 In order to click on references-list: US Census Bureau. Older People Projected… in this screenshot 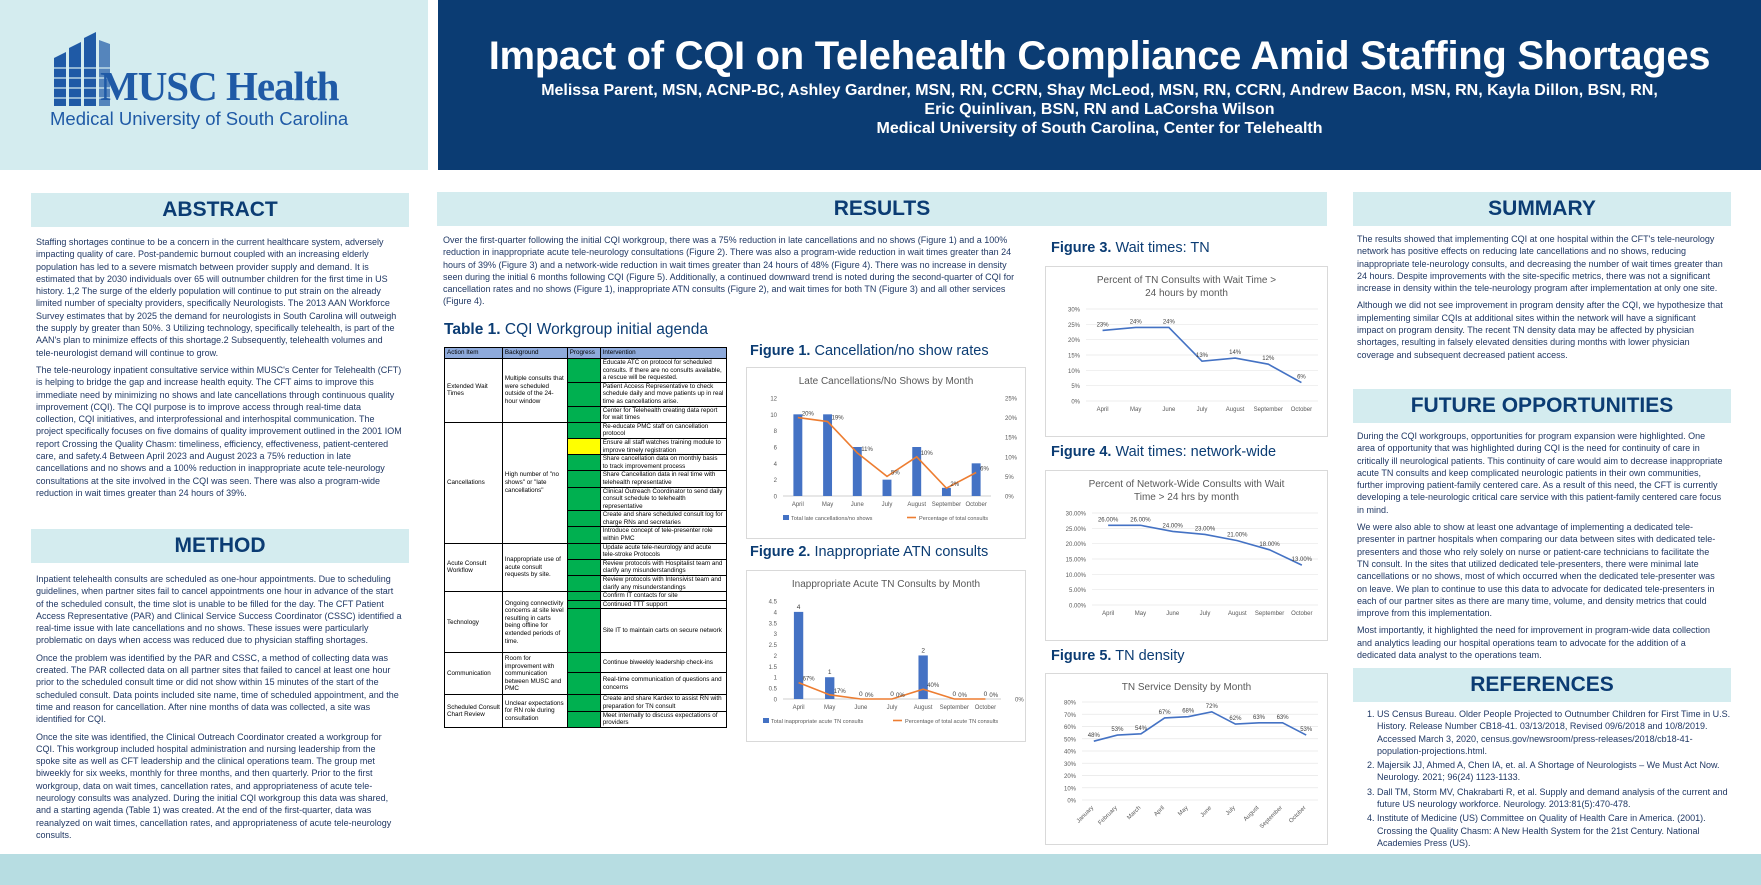, I will do `click(1547, 779)`.